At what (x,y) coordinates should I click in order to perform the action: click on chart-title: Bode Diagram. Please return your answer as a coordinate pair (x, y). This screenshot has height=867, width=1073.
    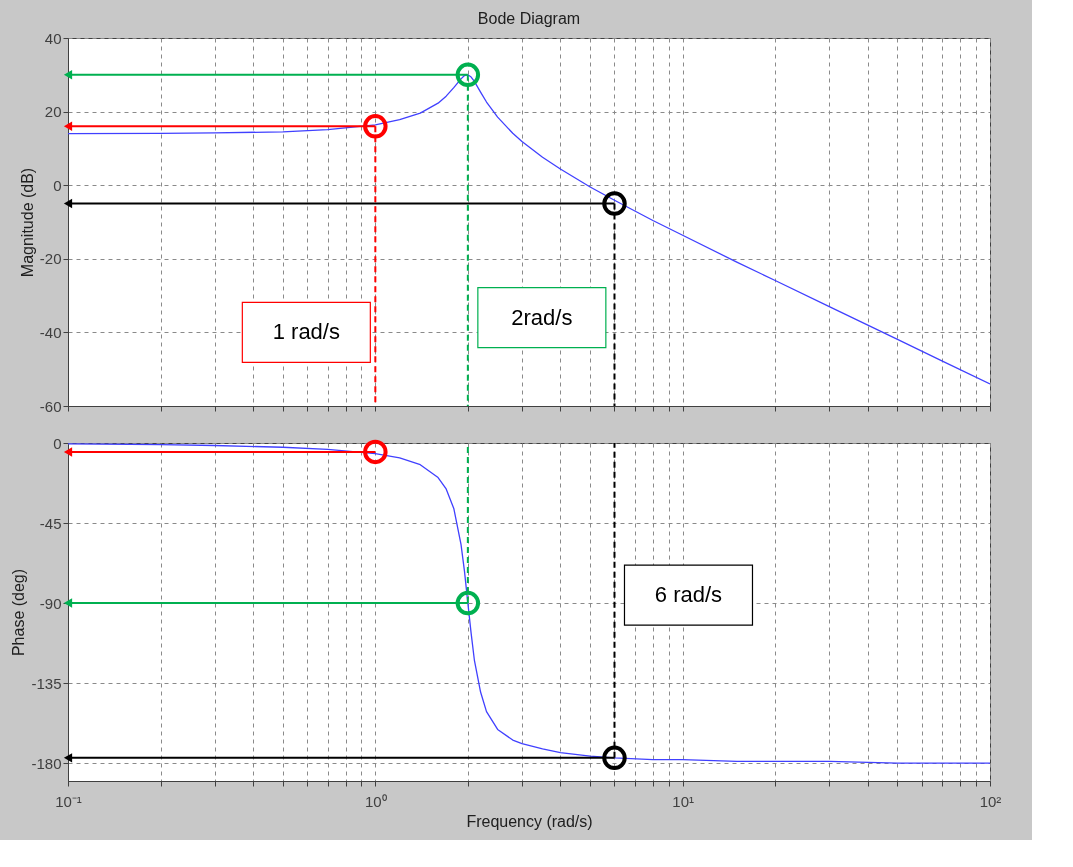
    Looking at the image, I should click on (529, 18).